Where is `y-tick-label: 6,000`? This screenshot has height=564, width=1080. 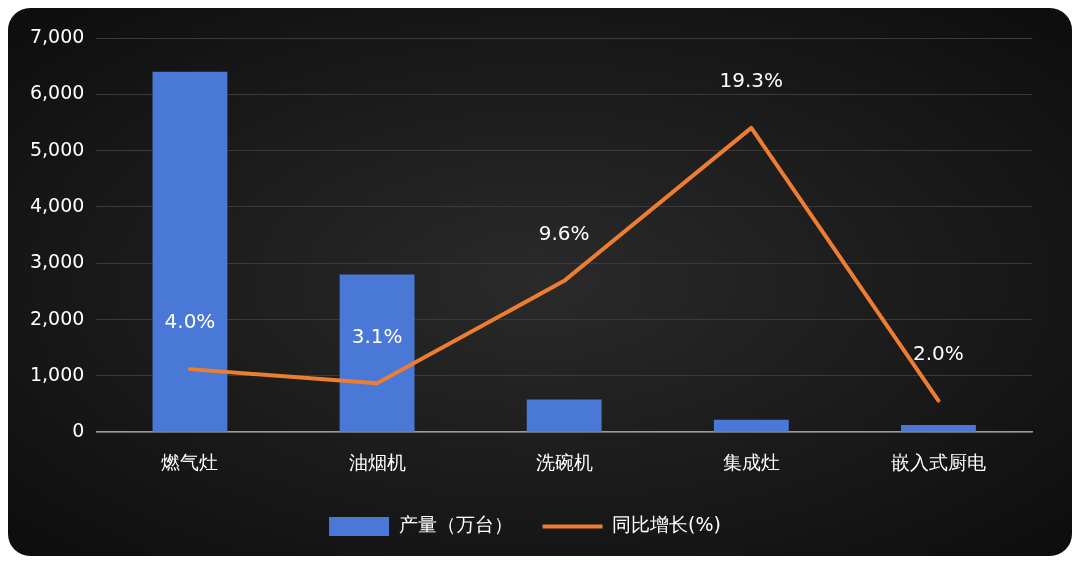
y-tick-label: 6,000 is located at coordinates (57, 92).